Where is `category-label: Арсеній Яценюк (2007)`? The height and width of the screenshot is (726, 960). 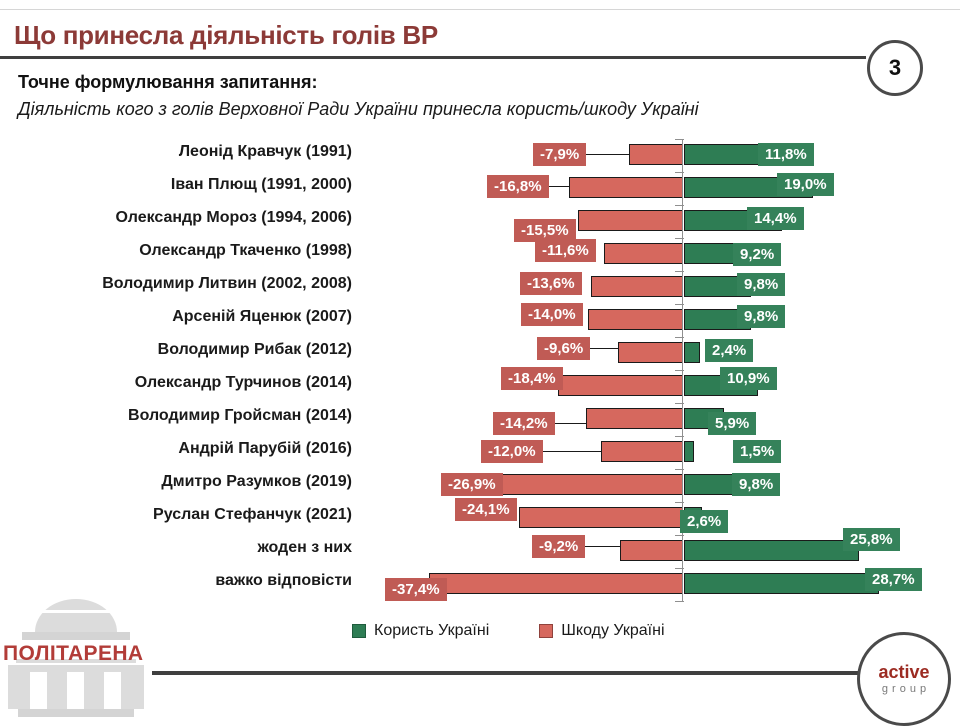
category-label: Арсеній Яценюк (2007) is located at coordinates (262, 316).